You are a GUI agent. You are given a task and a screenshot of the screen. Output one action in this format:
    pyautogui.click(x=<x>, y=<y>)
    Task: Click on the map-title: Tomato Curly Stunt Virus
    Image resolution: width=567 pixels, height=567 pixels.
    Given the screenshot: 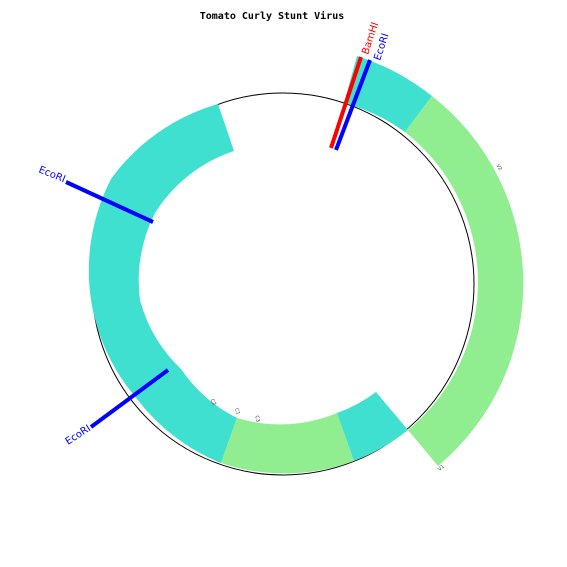 What is the action you would take?
    pyautogui.click(x=272, y=16)
    